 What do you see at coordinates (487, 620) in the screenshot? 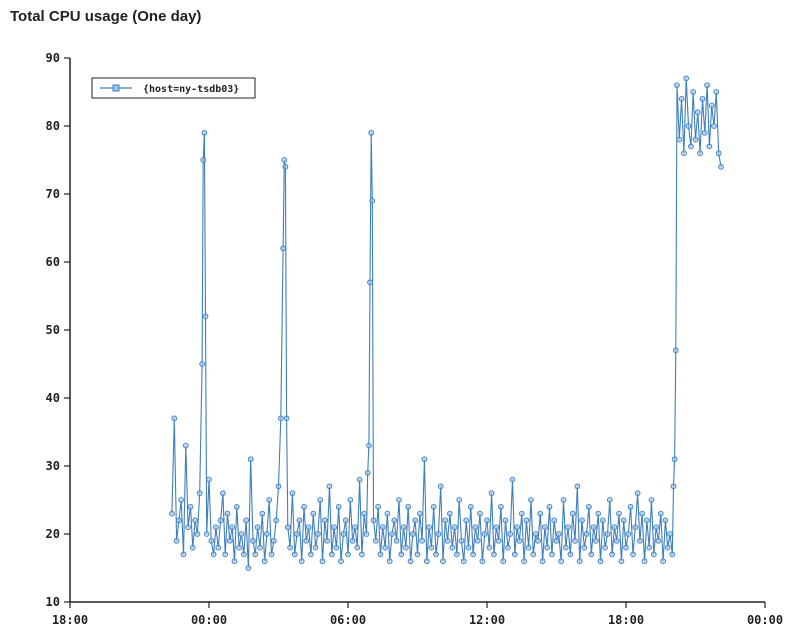
I see `x-tick-label: 12:00` at bounding box center [487, 620].